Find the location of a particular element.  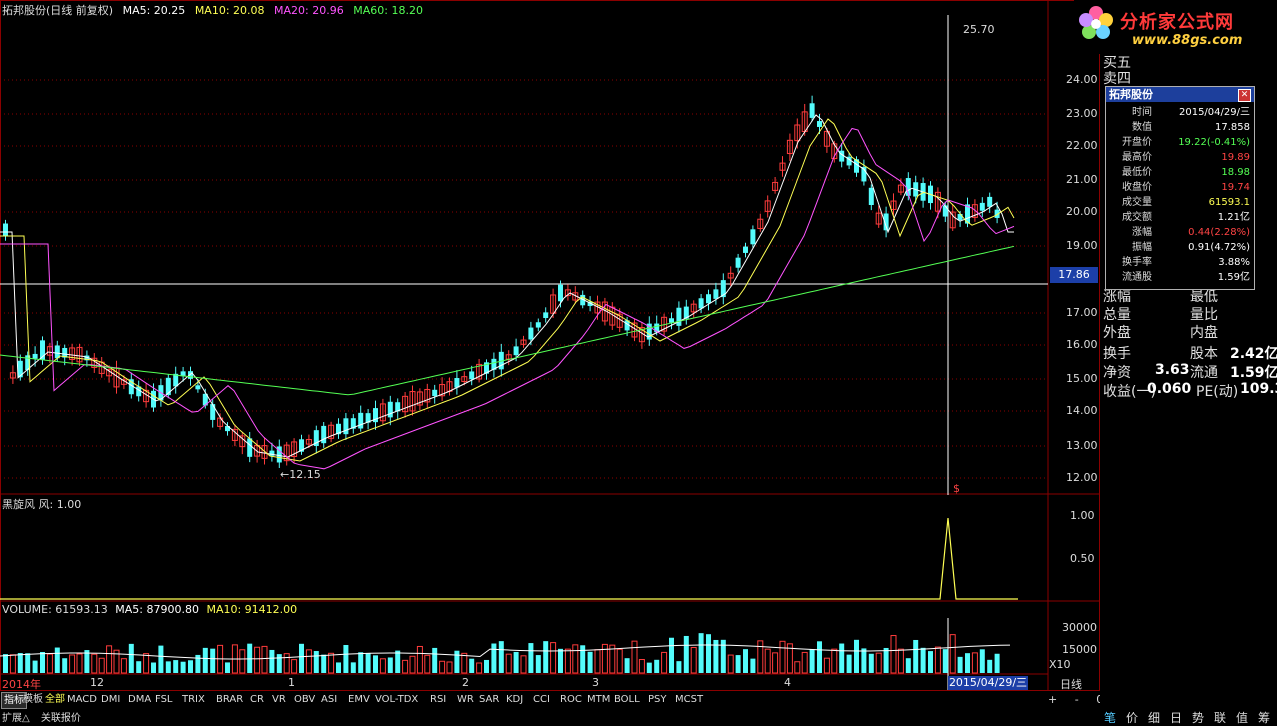

date-tick-label: 1 is located at coordinates (291, 682).